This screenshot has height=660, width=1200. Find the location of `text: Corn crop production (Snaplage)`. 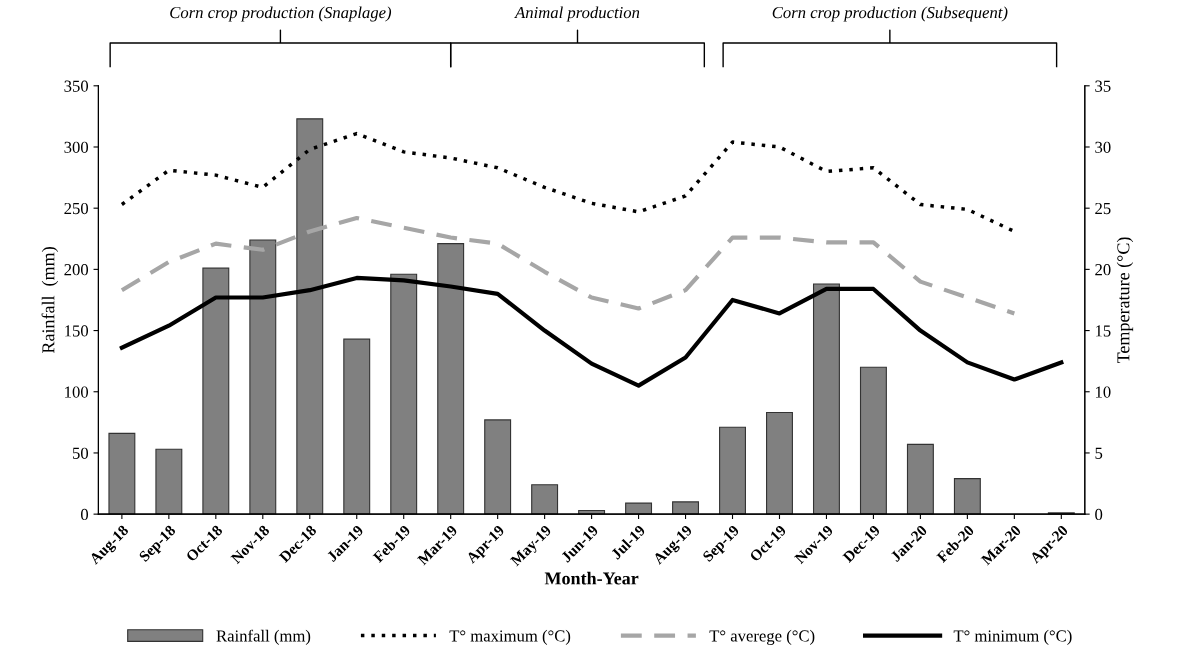

text: Corn crop production (Snaplage) is located at coordinates (281, 14).